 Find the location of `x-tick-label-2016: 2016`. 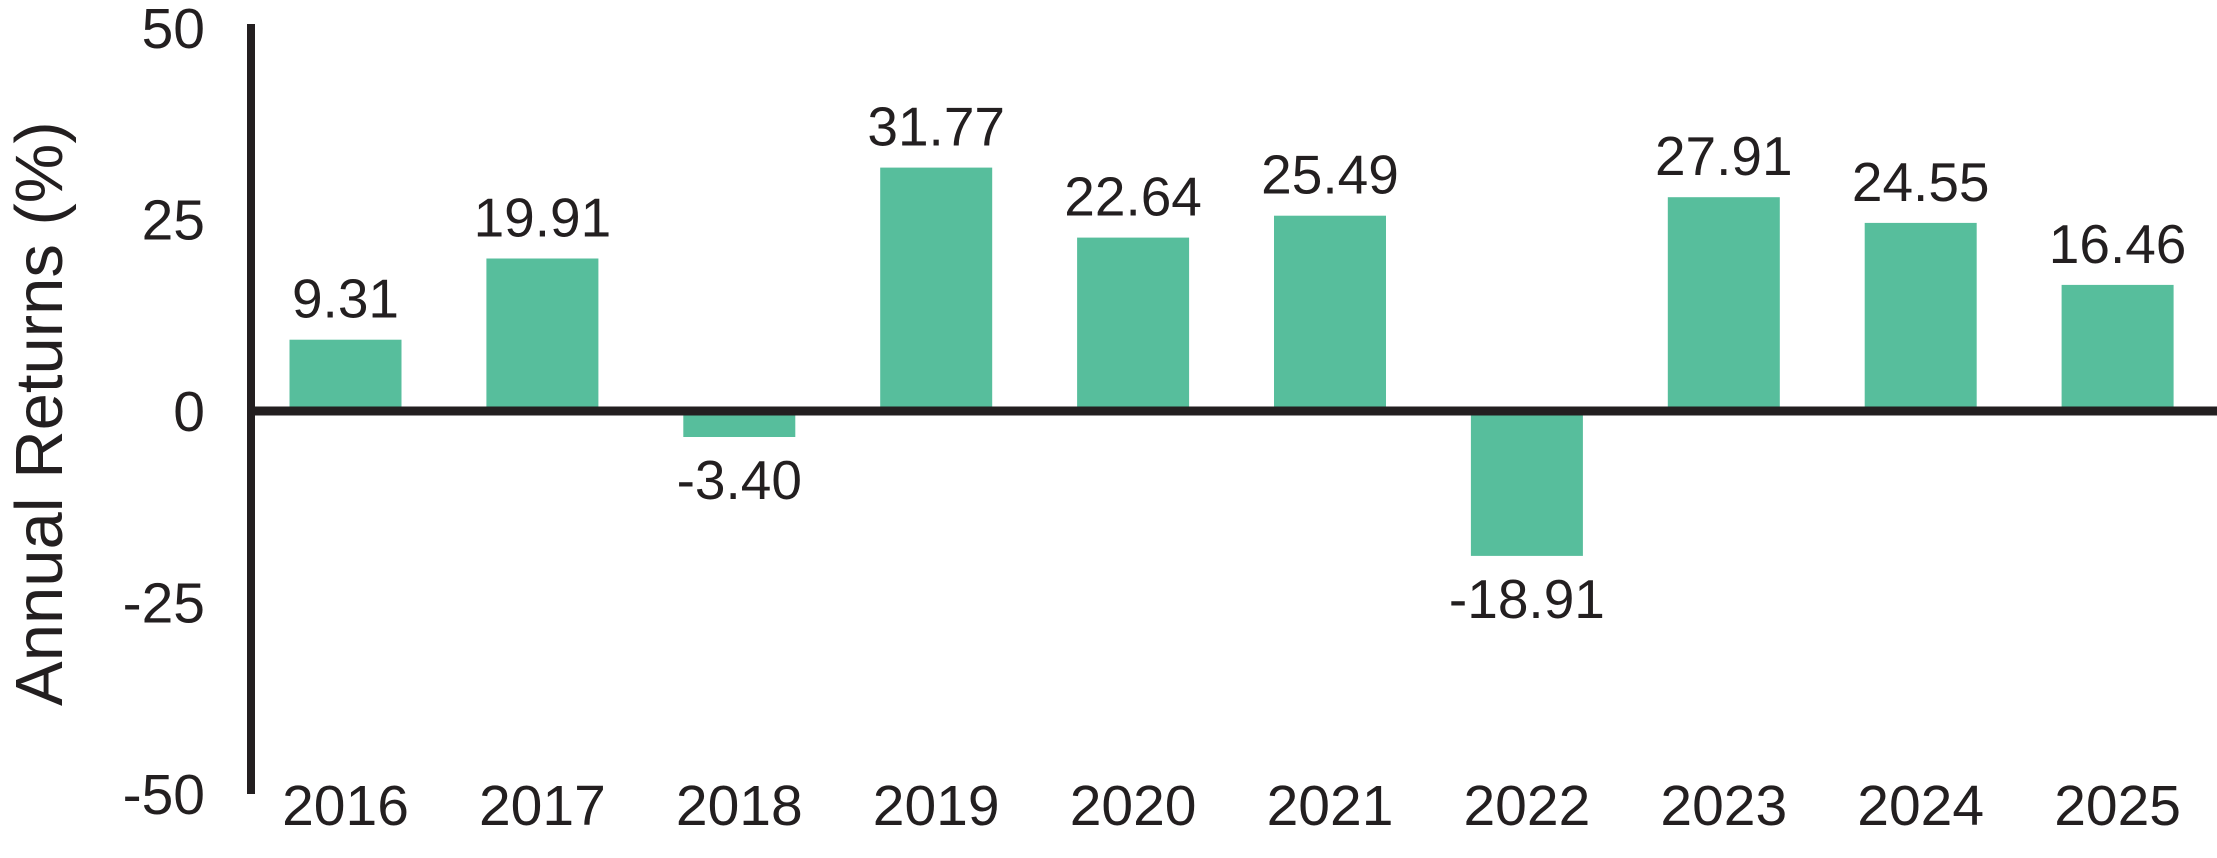

x-tick-label-2016: 2016 is located at coordinates (345, 806).